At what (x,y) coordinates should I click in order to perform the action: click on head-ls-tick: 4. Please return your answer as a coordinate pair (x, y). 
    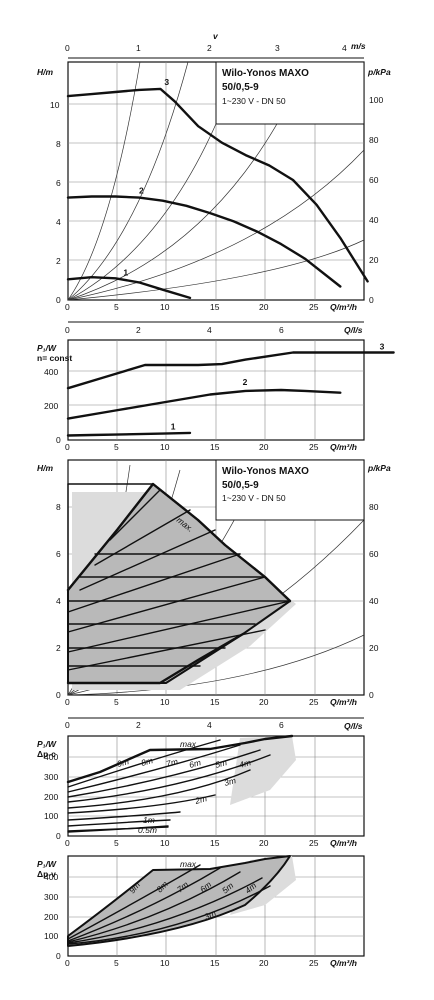
    Looking at the image, I should click on (209, 330).